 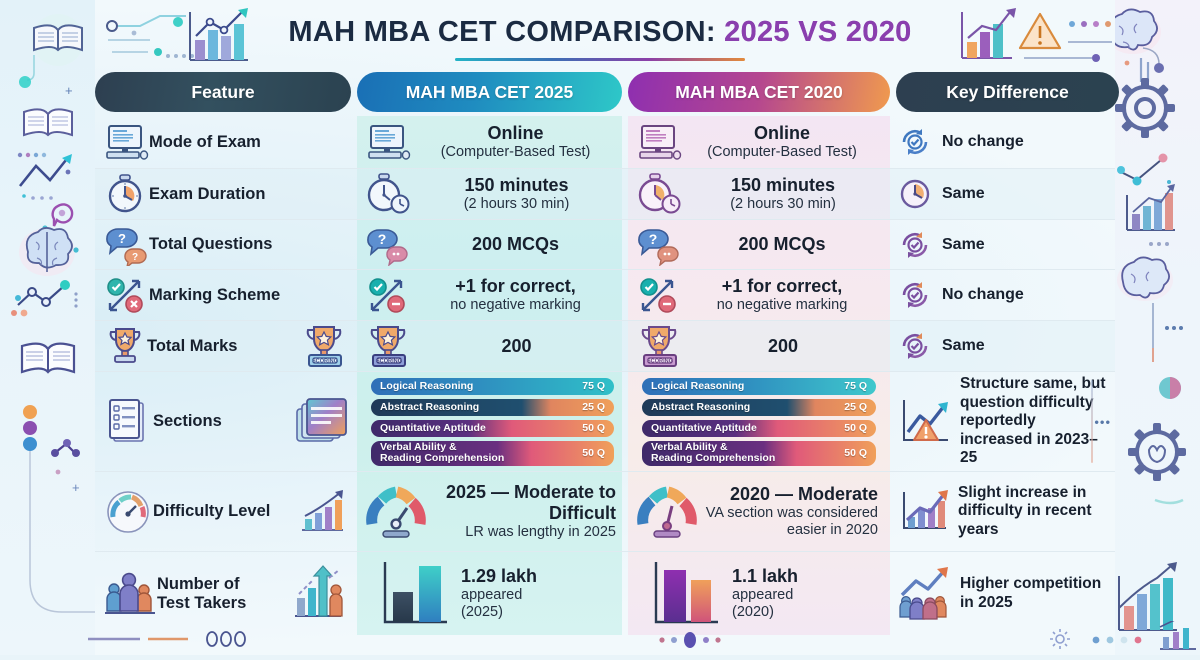 I want to click on svg-text: SCORING, so click(x=660, y=361).